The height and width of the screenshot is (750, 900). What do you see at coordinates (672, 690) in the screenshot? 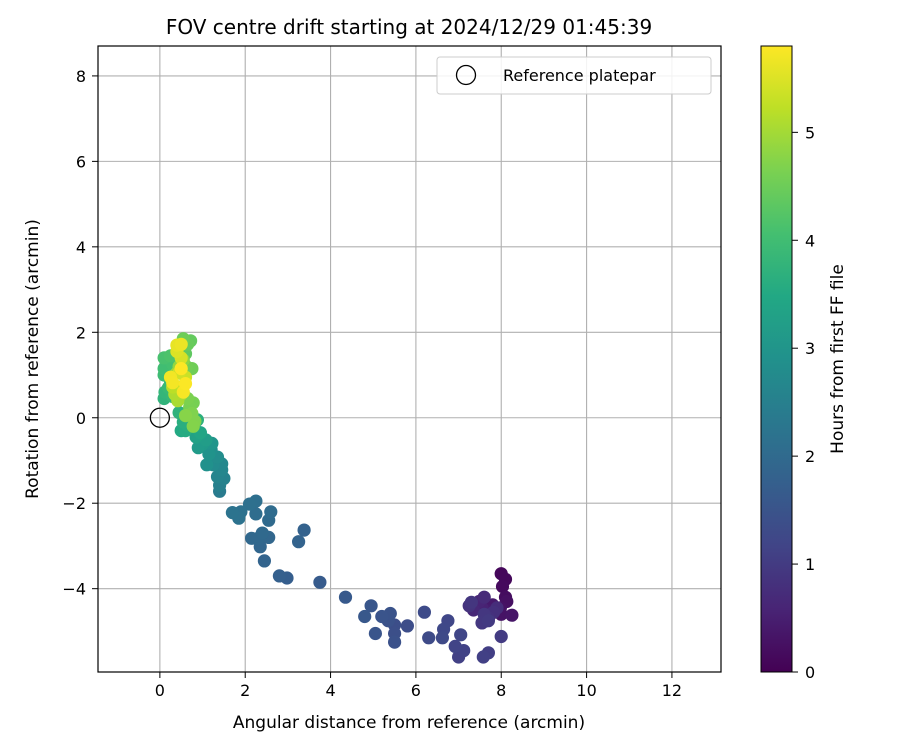
I see `x-tick-label: 12` at bounding box center [672, 690].